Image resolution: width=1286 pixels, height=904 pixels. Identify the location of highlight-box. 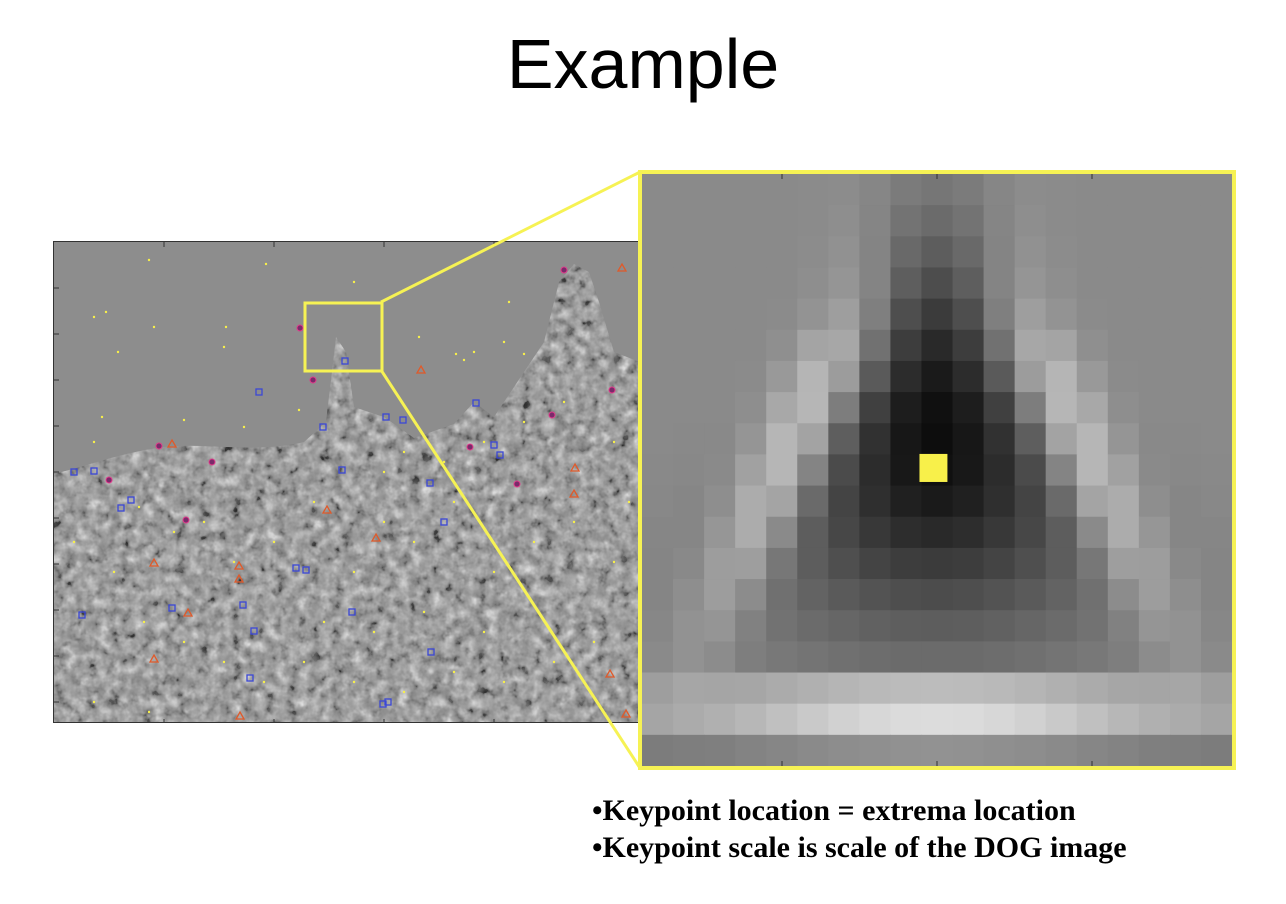
(343, 337).